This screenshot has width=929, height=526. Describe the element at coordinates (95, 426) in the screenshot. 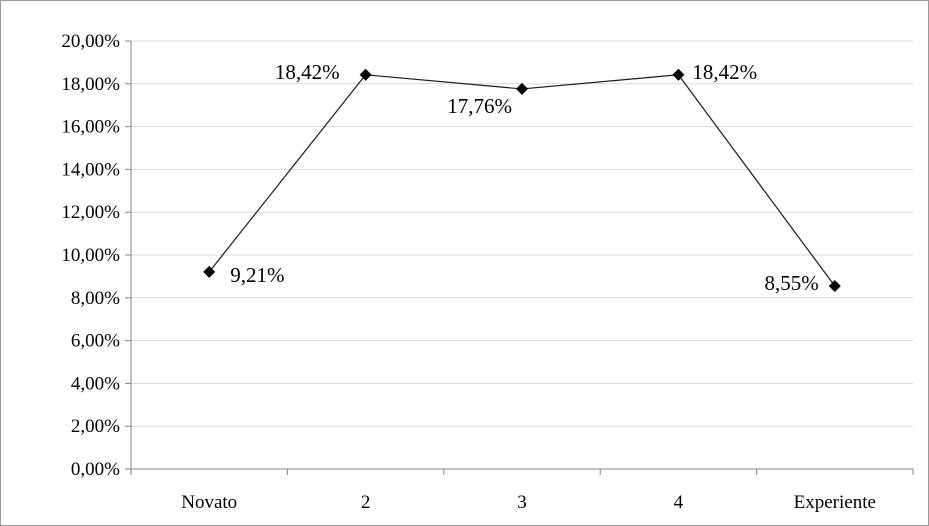

I see `y-tick-label: 2,00%` at that location.